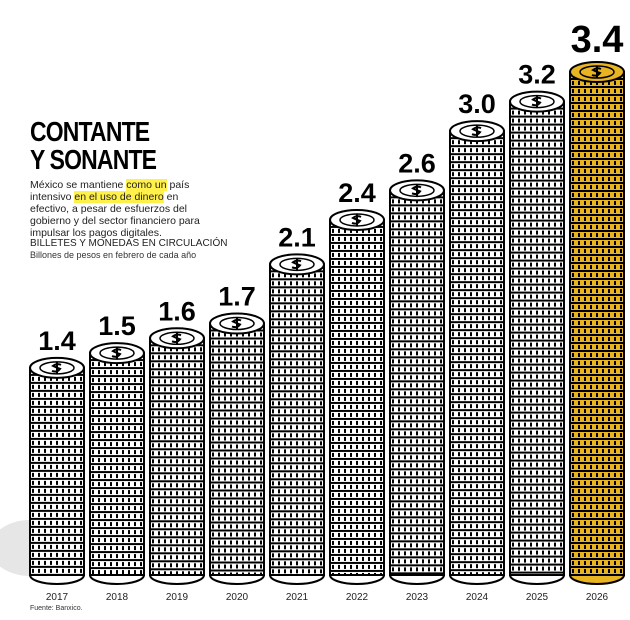 This screenshot has height=620, width=630. I want to click on value-label: 2.6, so click(417, 163).